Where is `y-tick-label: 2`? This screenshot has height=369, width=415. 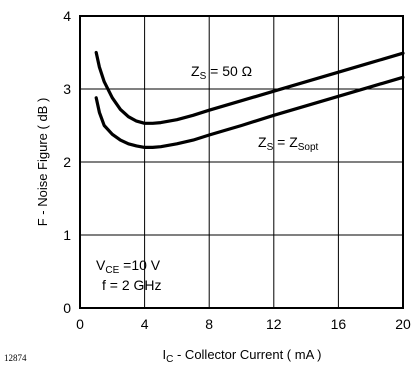 y-tick-label: 2 is located at coordinates (67, 162).